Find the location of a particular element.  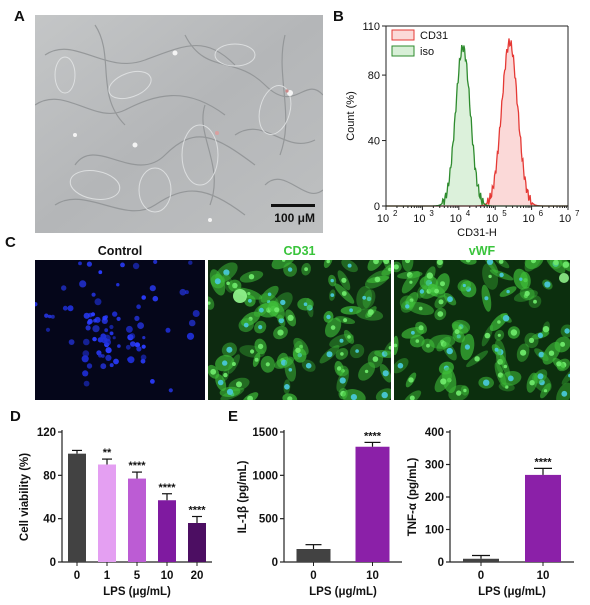

y-tick-label: 1000 is located at coordinates (265, 476).